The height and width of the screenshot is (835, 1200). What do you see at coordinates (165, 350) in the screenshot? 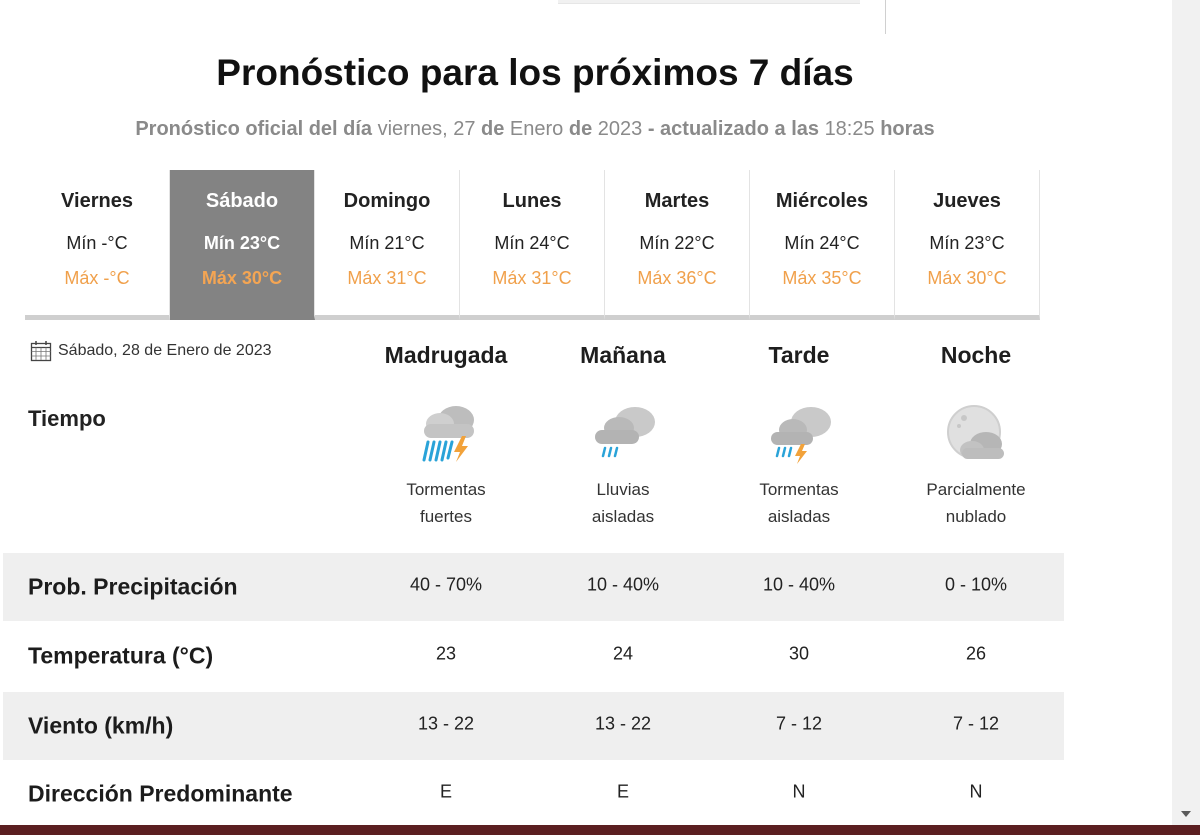
I see `selected-date-text: Sábado, 28 de Enero de 2023` at bounding box center [165, 350].